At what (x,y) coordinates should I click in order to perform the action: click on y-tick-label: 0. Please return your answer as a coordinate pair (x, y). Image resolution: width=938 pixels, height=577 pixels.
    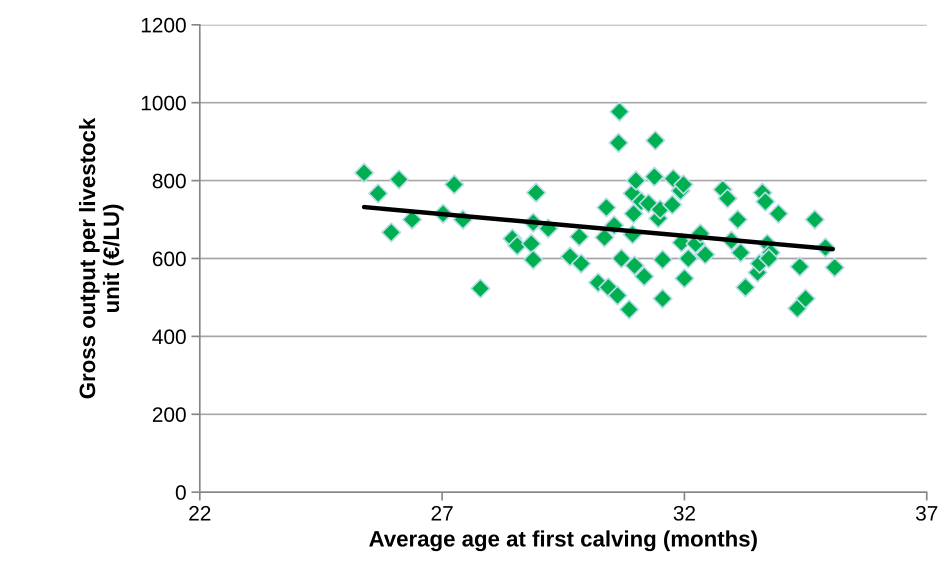
    Looking at the image, I should click on (181, 492).